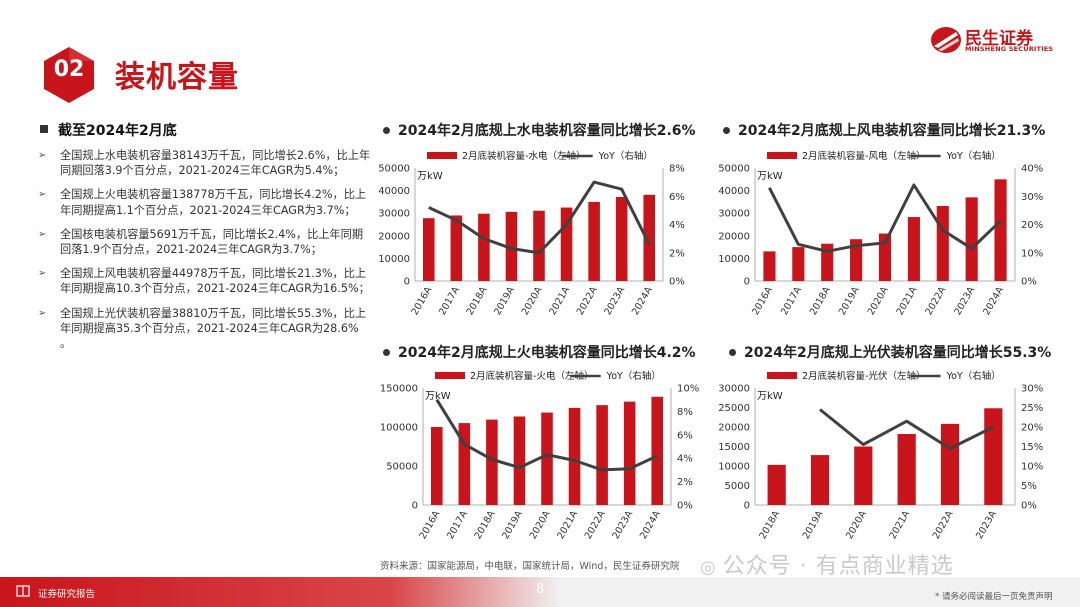  Describe the element at coordinates (650, 525) in the screenshot. I see `x-tick-label: 2024A` at that location.